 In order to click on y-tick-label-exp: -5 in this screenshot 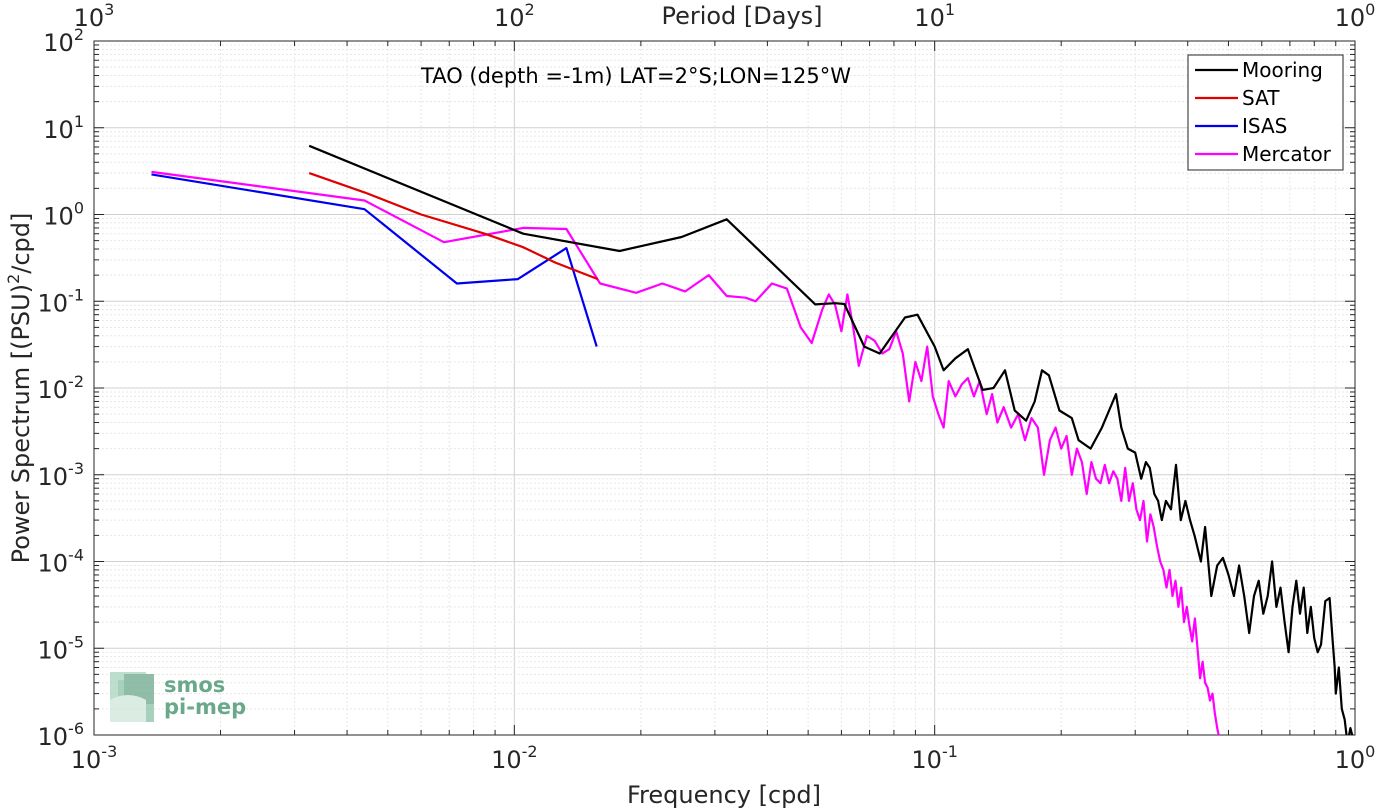, I will do `click(76, 641)`.